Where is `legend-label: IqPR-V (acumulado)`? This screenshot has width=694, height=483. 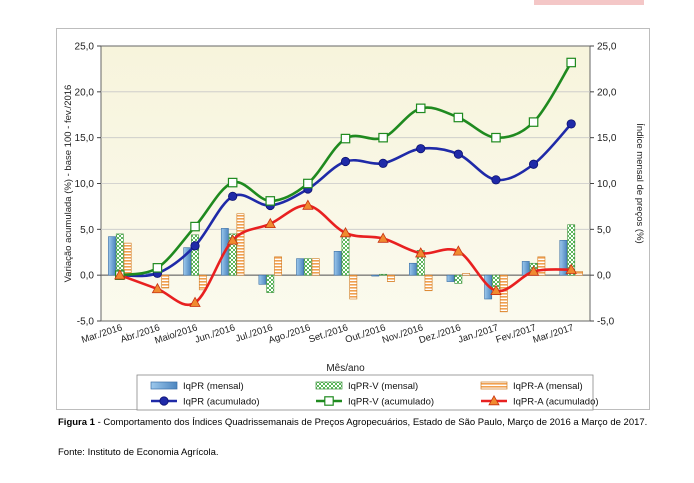 legend-label: IqPR-V (acumulado) is located at coordinates (391, 402).